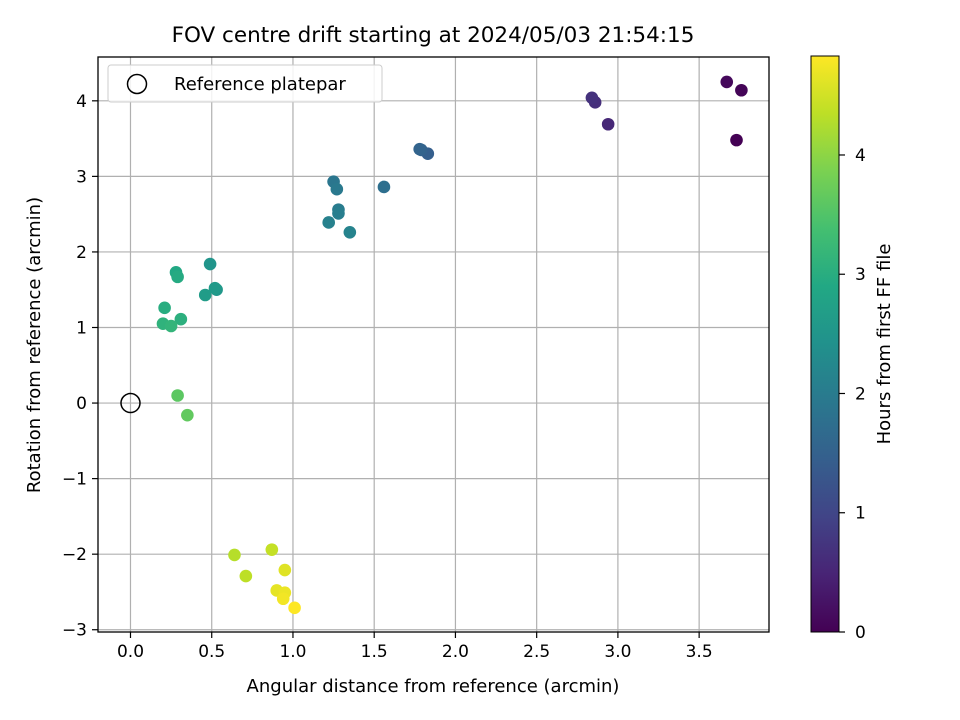 The width and height of the screenshot is (960, 720). I want to click on legend-marker-reference-platepar, so click(137, 84).